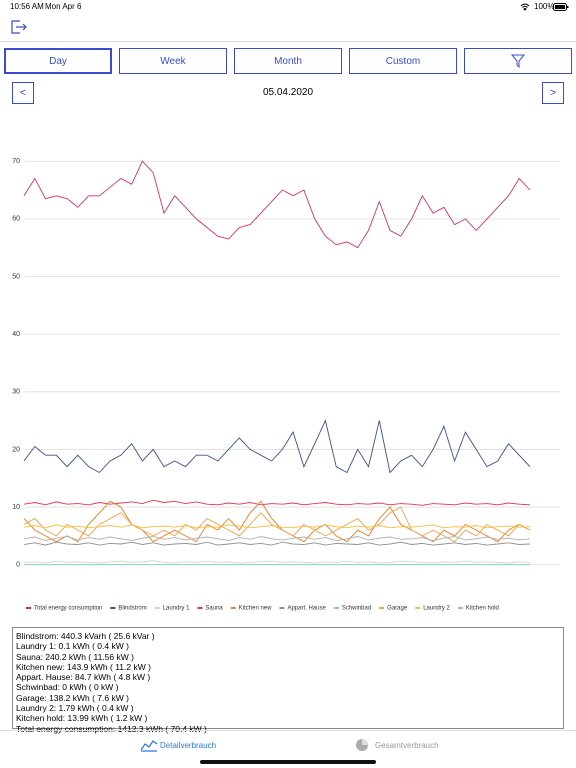 The width and height of the screenshot is (576, 768). I want to click on next-button: >, so click(553, 93).